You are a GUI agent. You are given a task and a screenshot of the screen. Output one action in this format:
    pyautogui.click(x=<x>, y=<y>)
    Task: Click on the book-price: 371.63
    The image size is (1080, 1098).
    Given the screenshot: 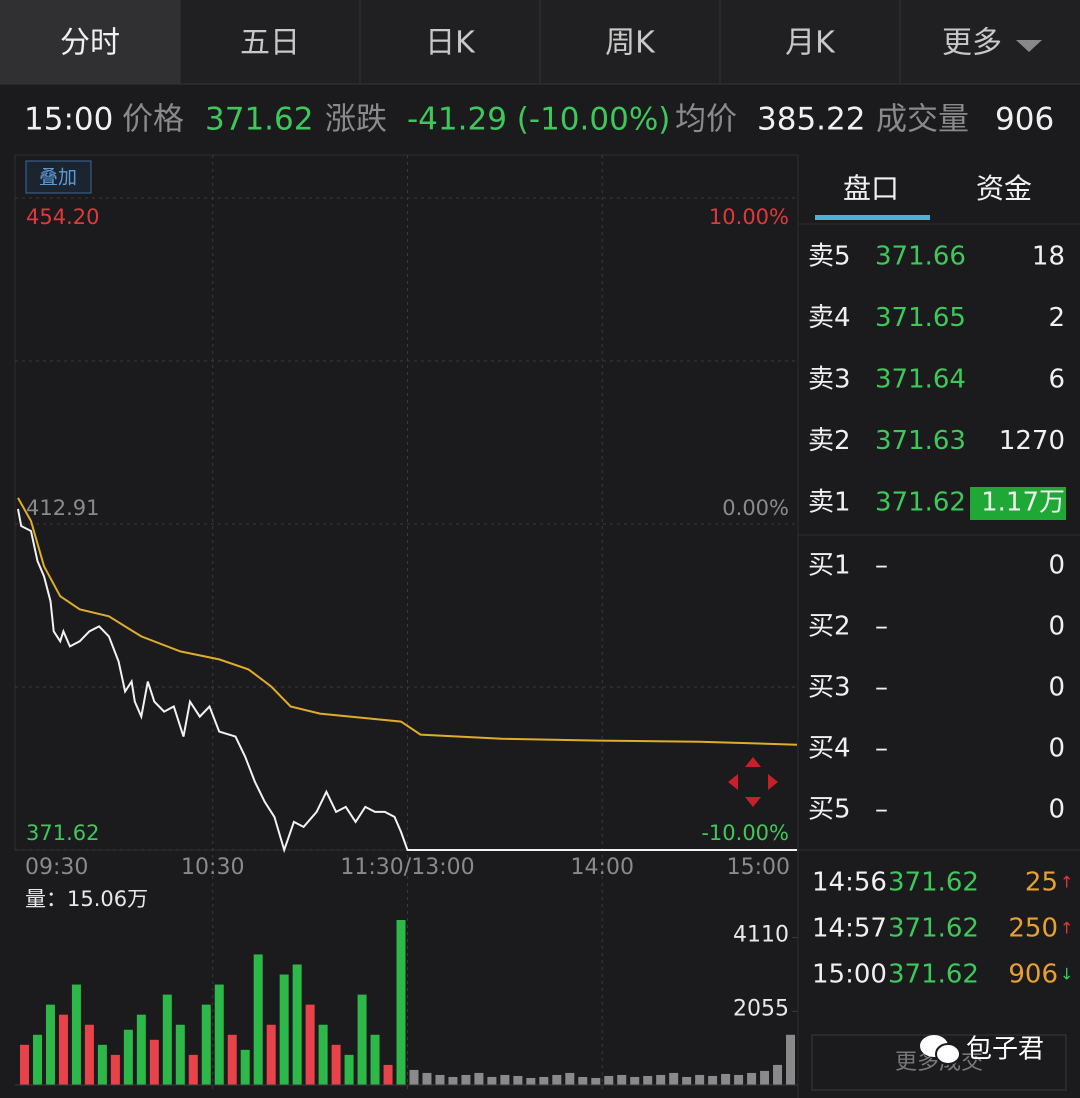 What is the action you would take?
    pyautogui.click(x=920, y=441)
    